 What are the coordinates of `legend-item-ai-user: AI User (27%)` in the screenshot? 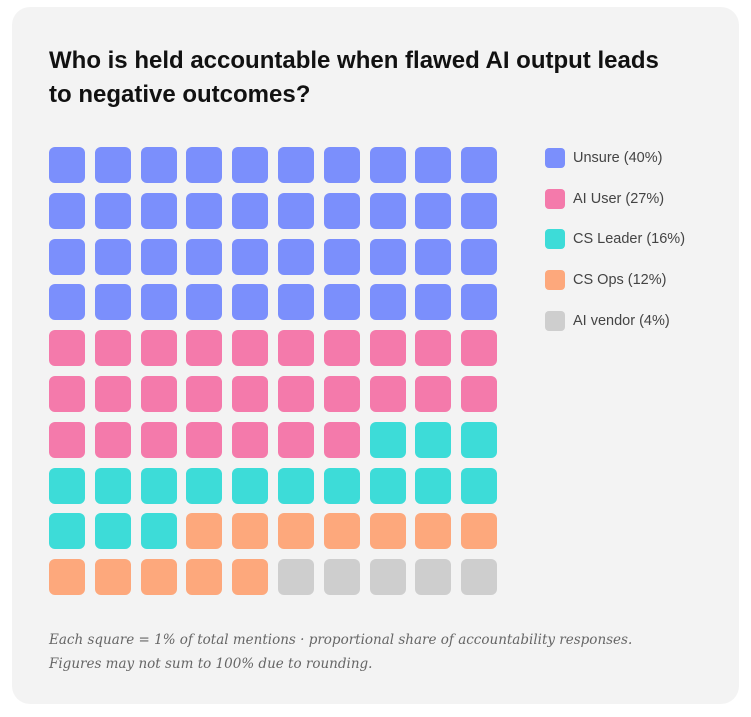 It's located at (604, 199).